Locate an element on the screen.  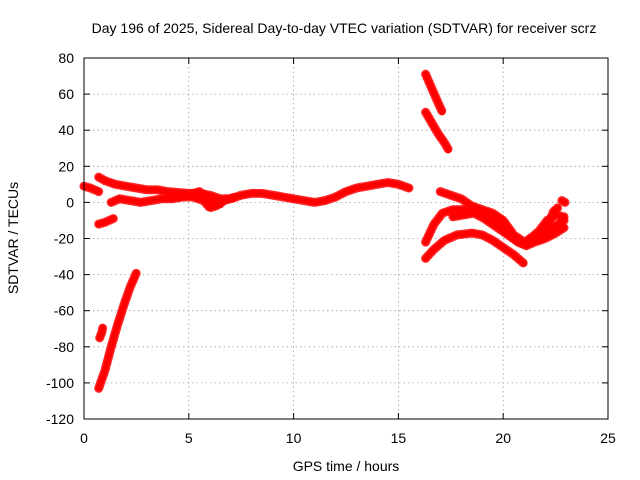
x-tick-label: 15 is located at coordinates (399, 438).